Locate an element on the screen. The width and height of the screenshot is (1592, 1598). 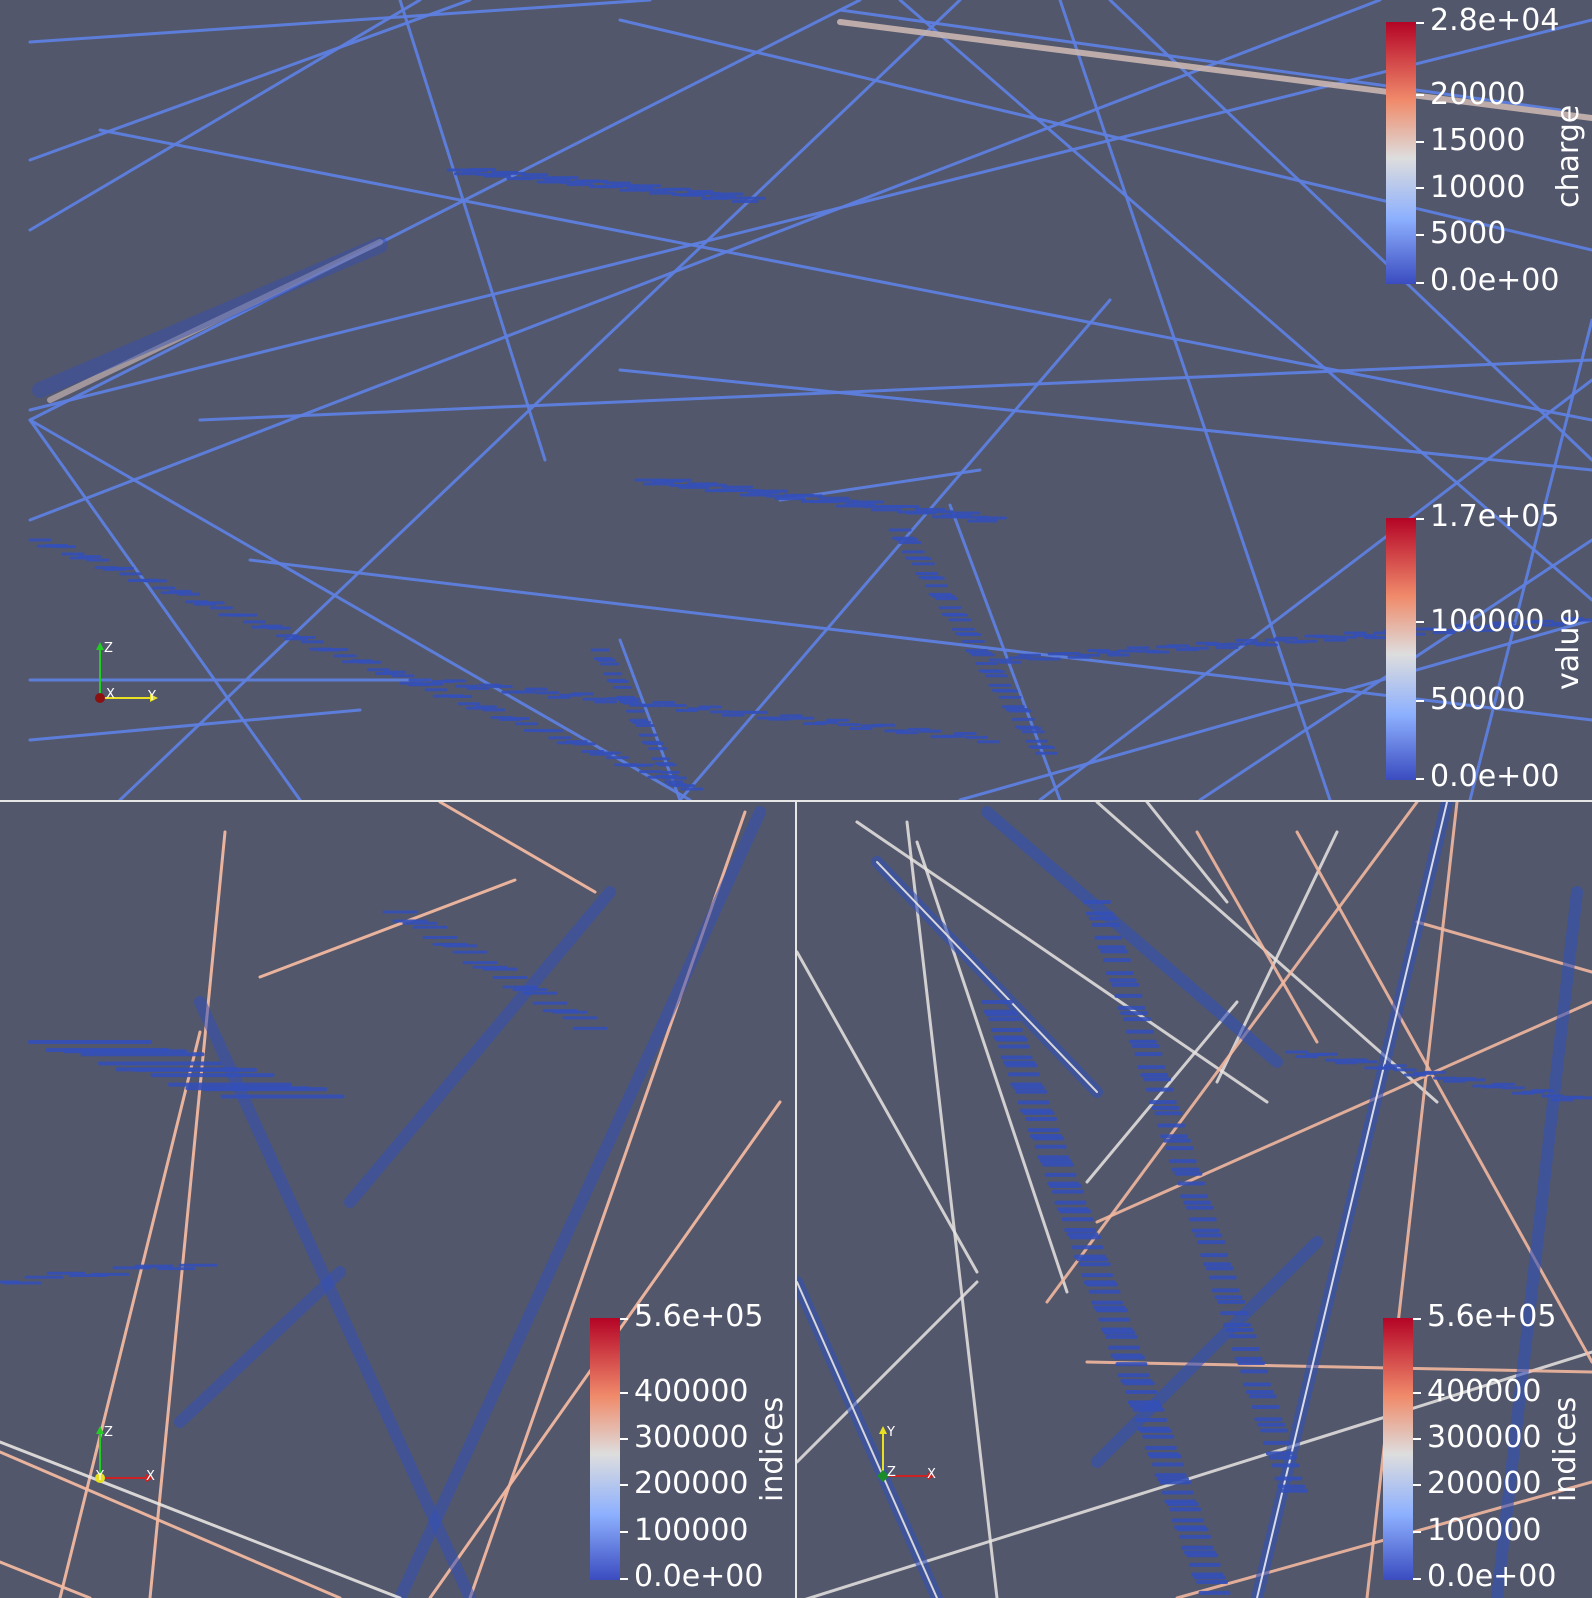
legend-tick: 15000 is located at coordinates (1478, 140).